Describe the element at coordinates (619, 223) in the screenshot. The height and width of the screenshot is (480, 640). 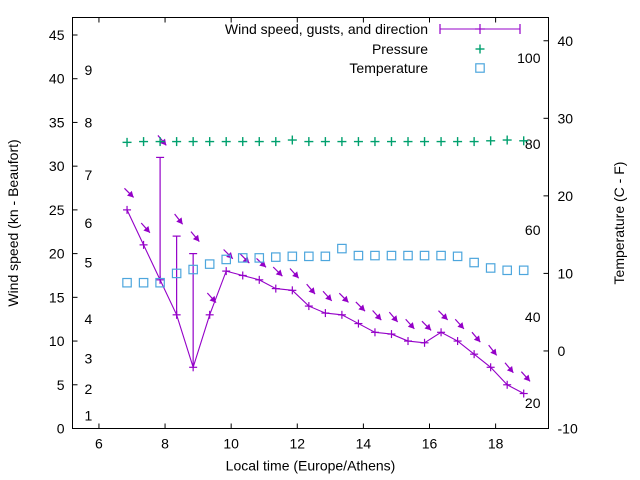
I see `y2-axis-title: Temperature (C - F)` at that location.